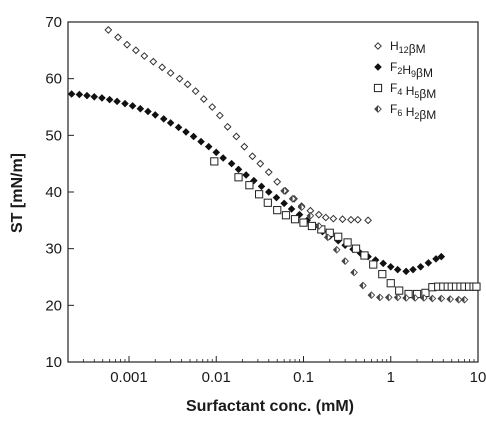  Describe the element at coordinates (413, 74) in the screenshot. I see `legend-subscript: 9` at that location.